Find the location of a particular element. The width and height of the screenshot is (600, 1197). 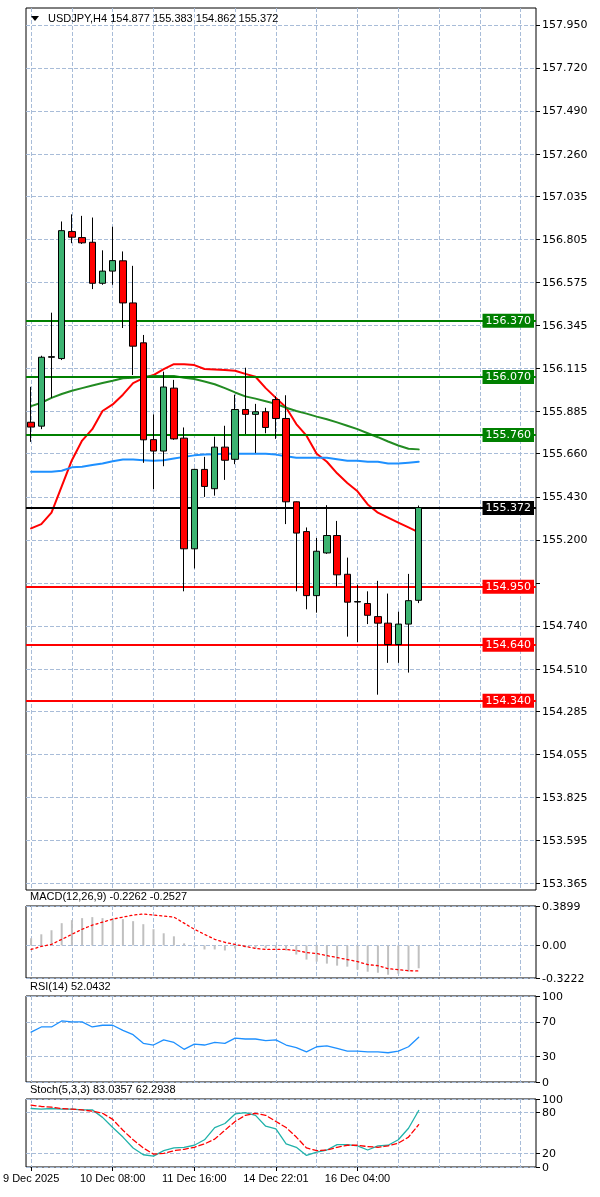

ref-line-label: 154.340 is located at coordinates (508, 701).